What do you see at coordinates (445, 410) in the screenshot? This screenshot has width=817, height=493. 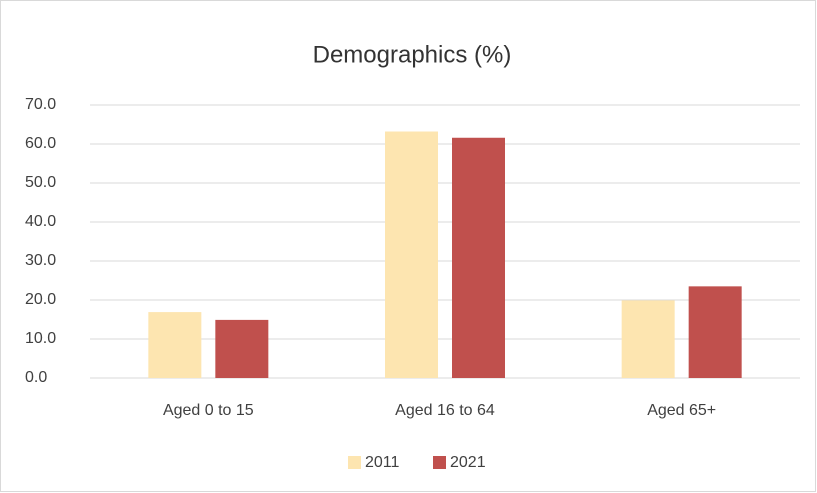 I see `x-tick-label: Aged 16 to 64` at bounding box center [445, 410].